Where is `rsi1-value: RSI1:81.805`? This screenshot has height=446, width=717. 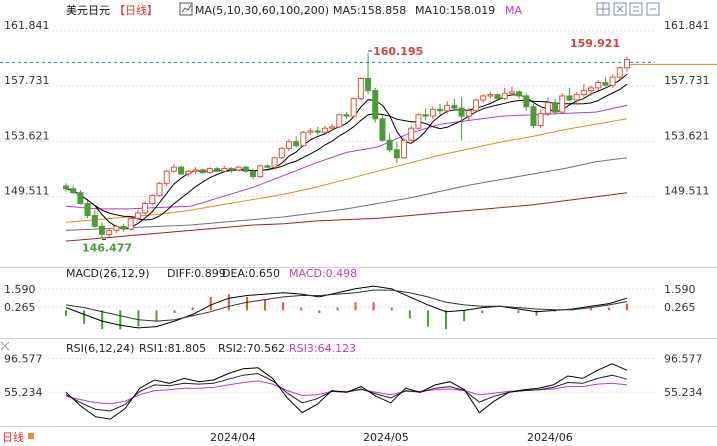 rsi1-value: RSI1:81.805 is located at coordinates (172, 348).